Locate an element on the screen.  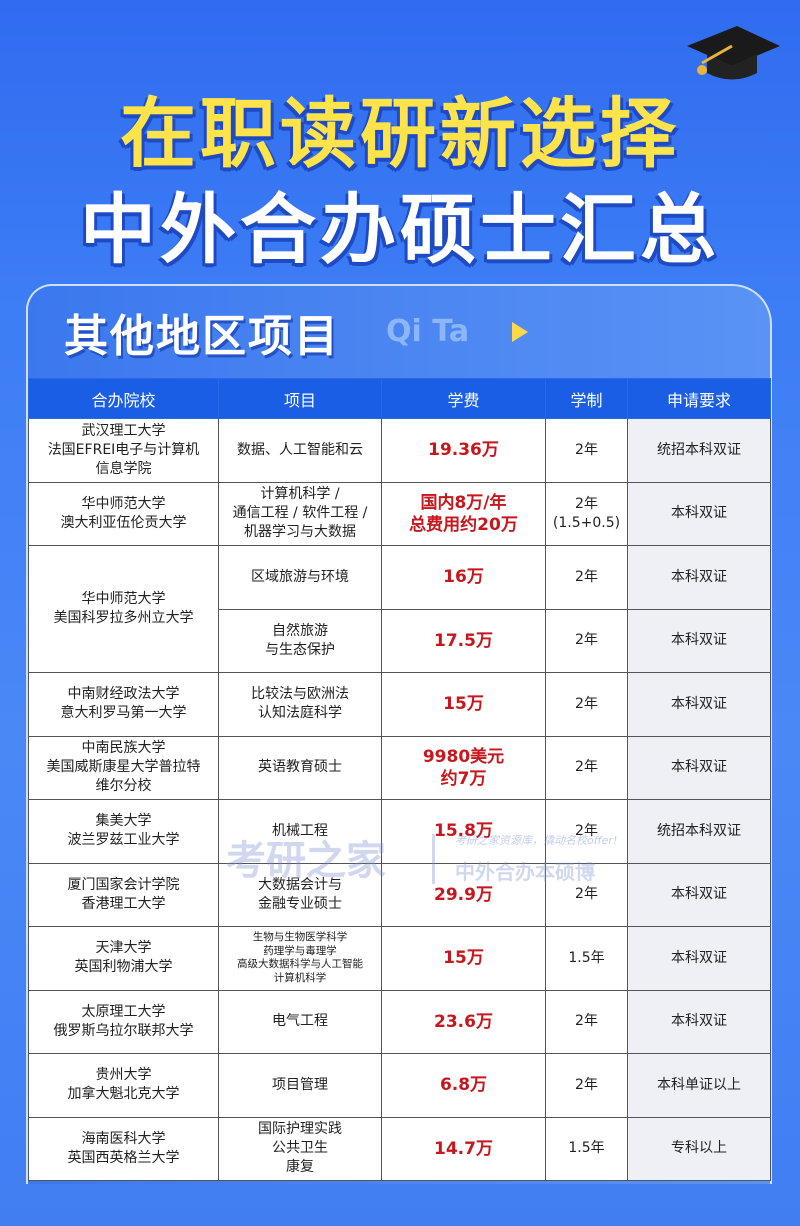
fee-cell: 29.9万 is located at coordinates (463, 894).